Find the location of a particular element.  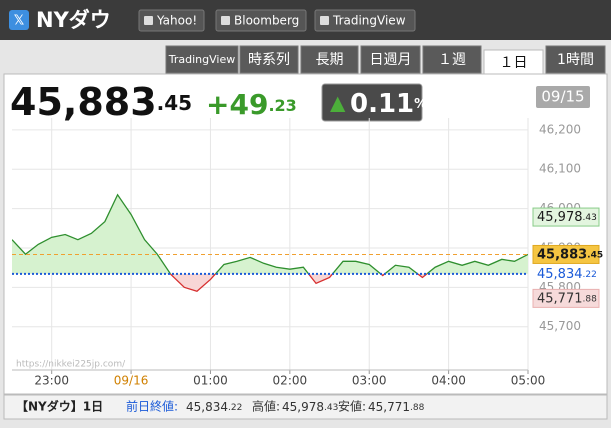

date-badge is located at coordinates (563, 97).